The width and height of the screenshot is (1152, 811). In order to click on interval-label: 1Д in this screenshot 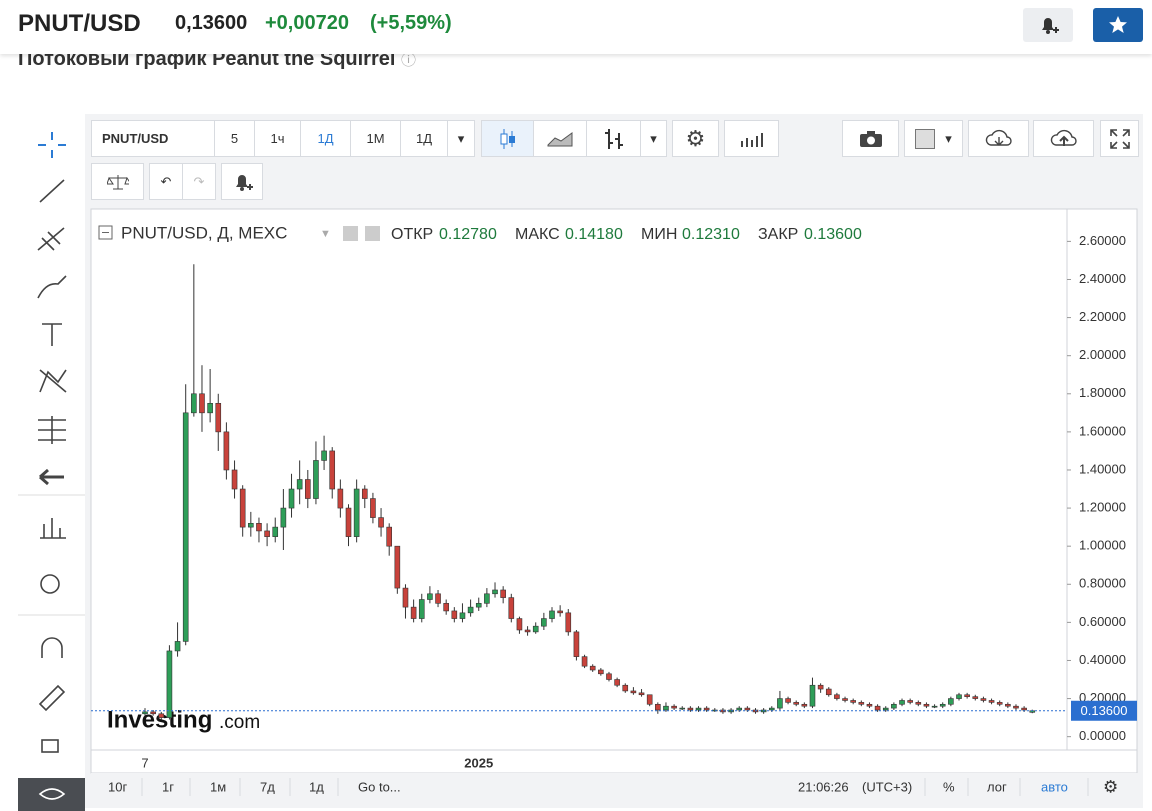, I will do `click(424, 138)`.